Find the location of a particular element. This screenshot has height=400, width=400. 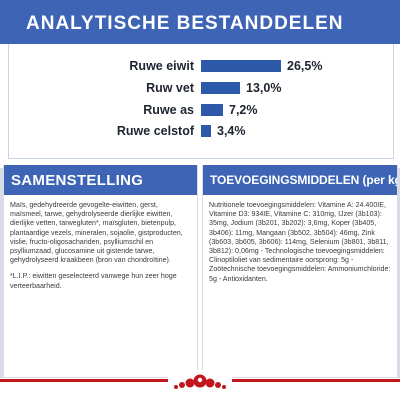

right-edge-divider is located at coordinates (398, 273).